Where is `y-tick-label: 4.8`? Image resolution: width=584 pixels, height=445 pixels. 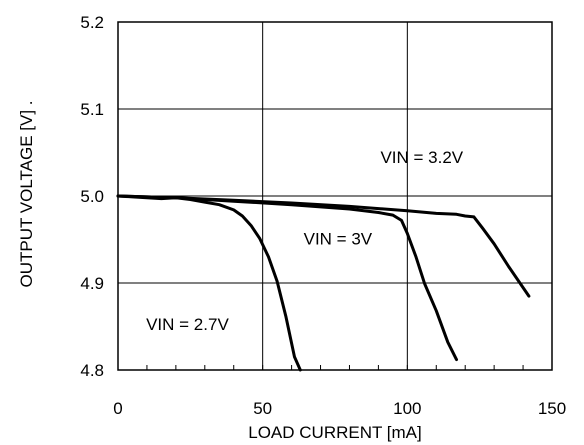
y-tick-label: 4.8 is located at coordinates (92, 370).